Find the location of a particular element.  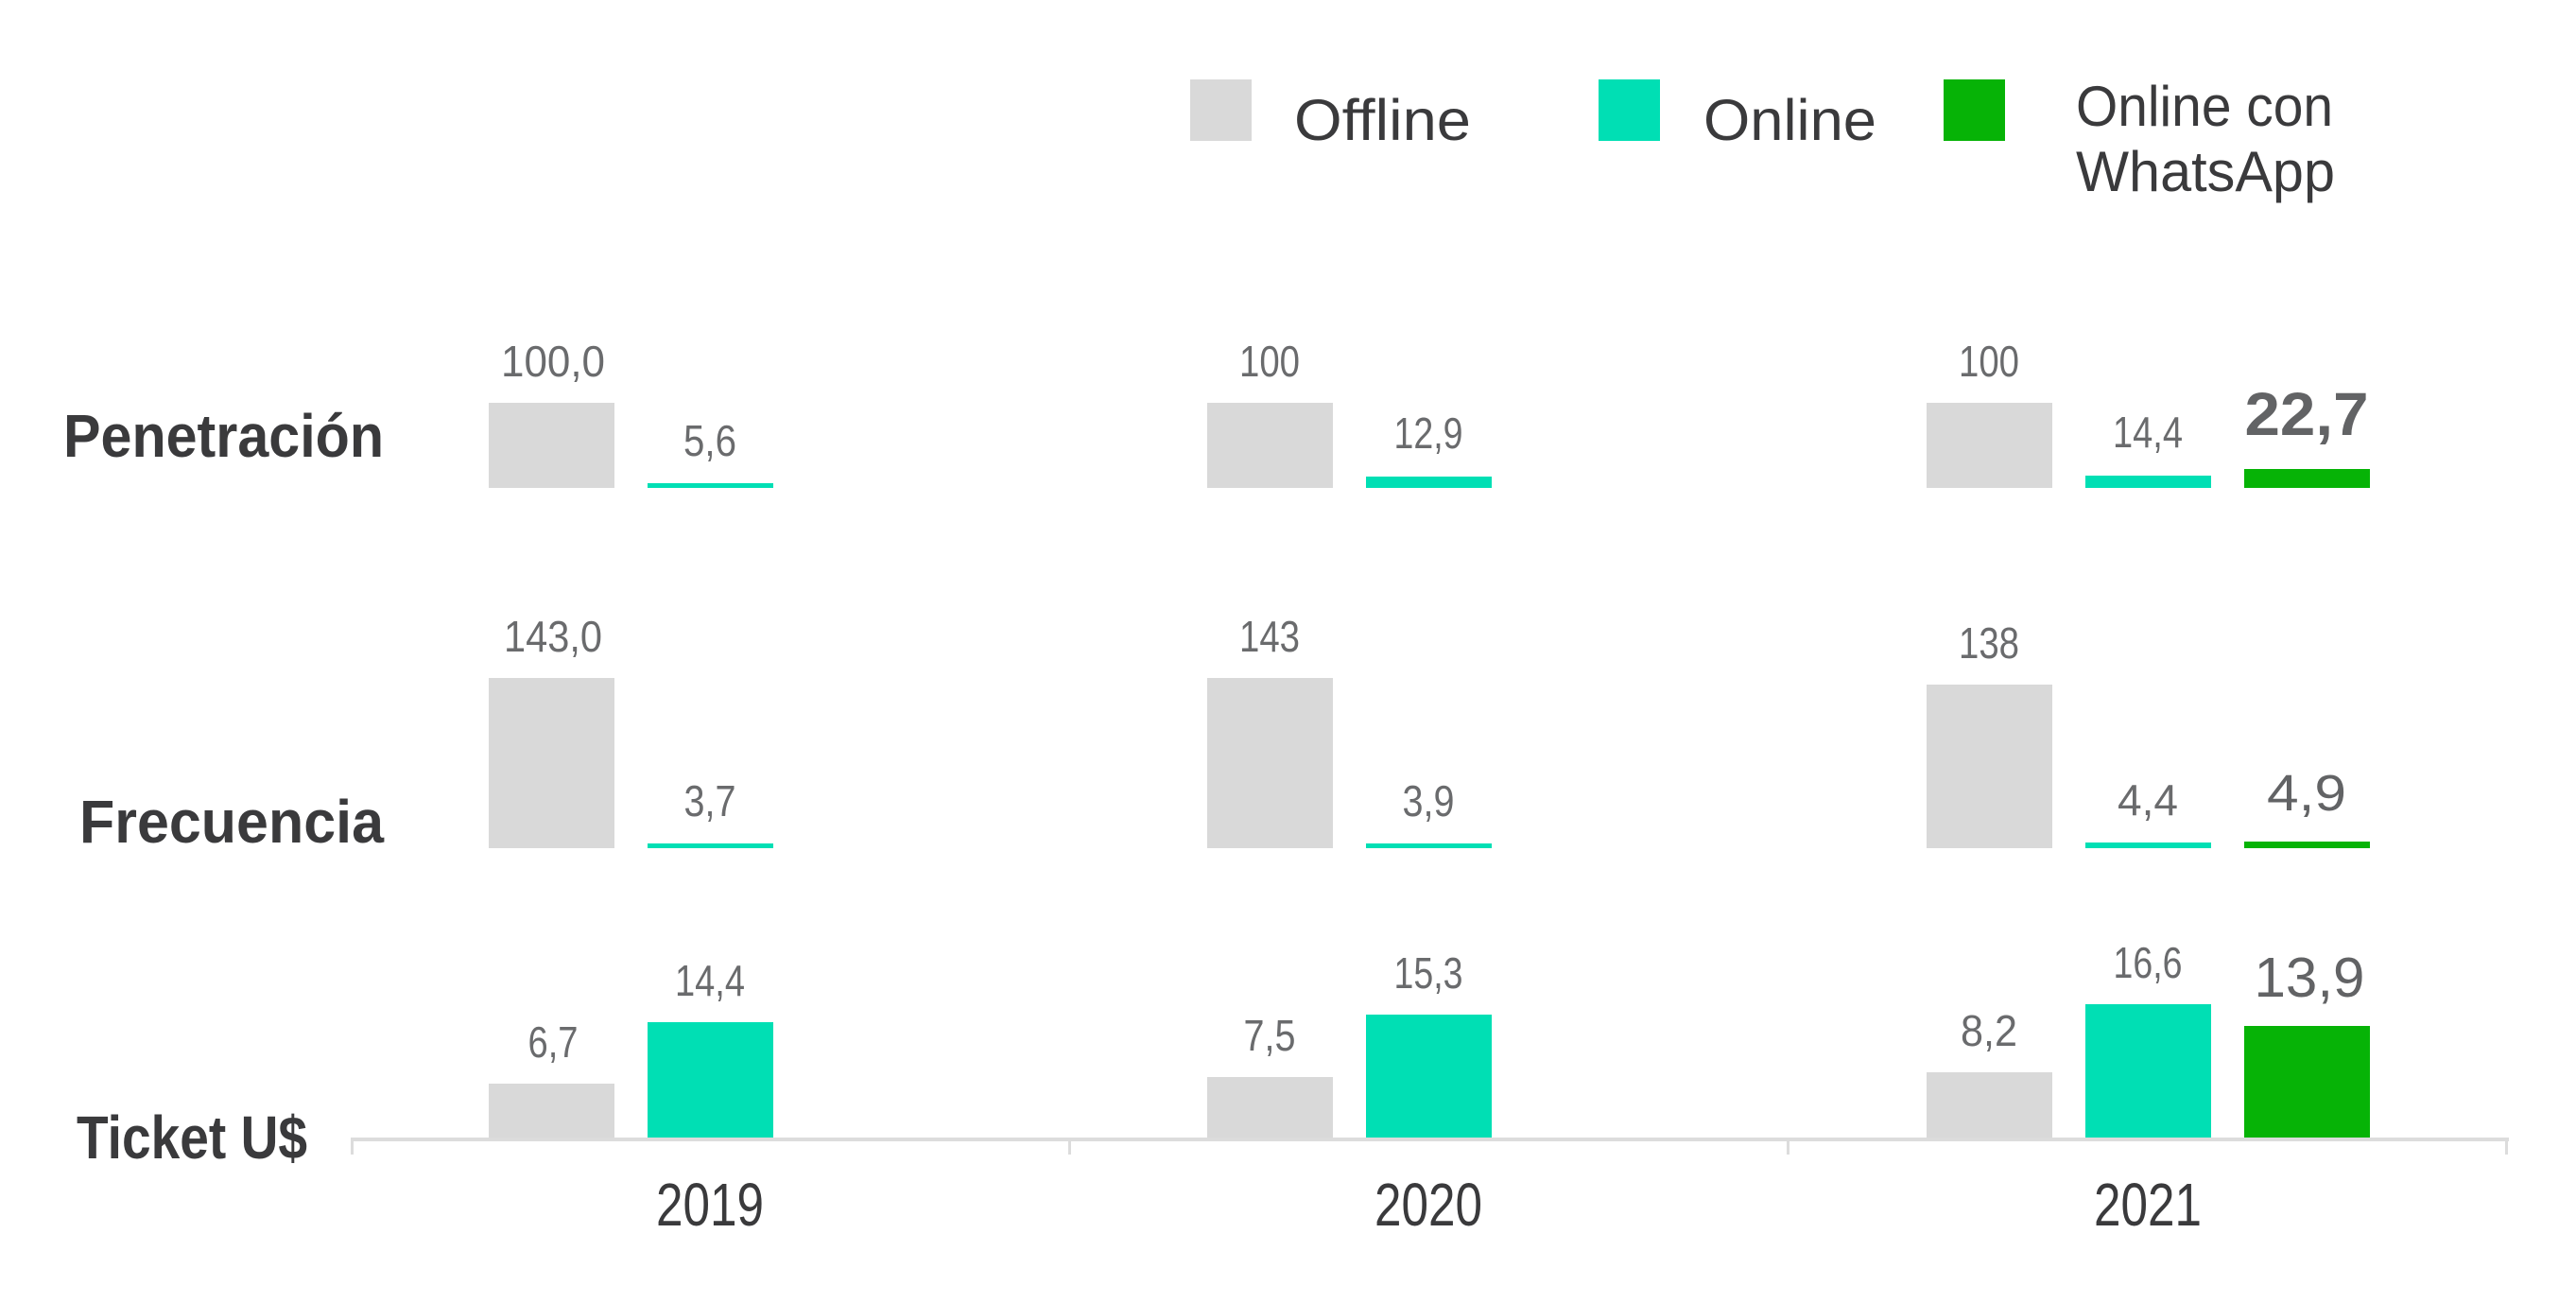

svg-text: 7,5 is located at coordinates (1270, 1035).